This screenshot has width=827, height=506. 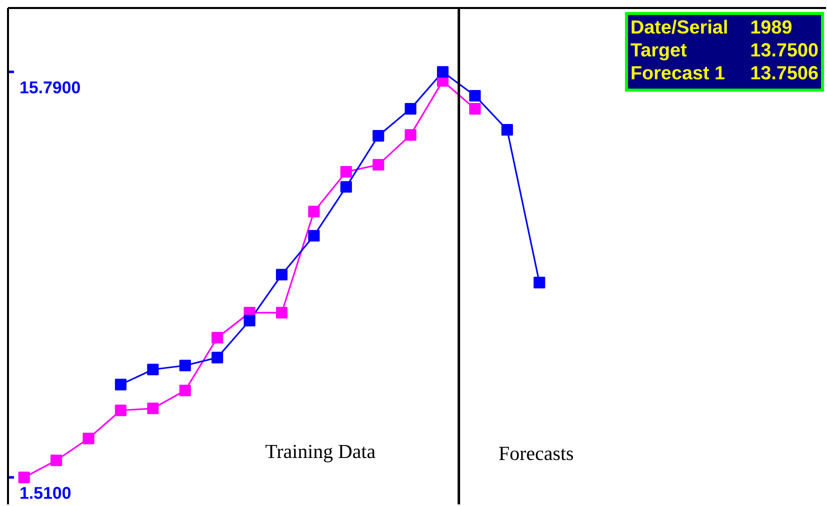 What do you see at coordinates (536, 453) in the screenshot?
I see `annotation: Forecasts` at bounding box center [536, 453].